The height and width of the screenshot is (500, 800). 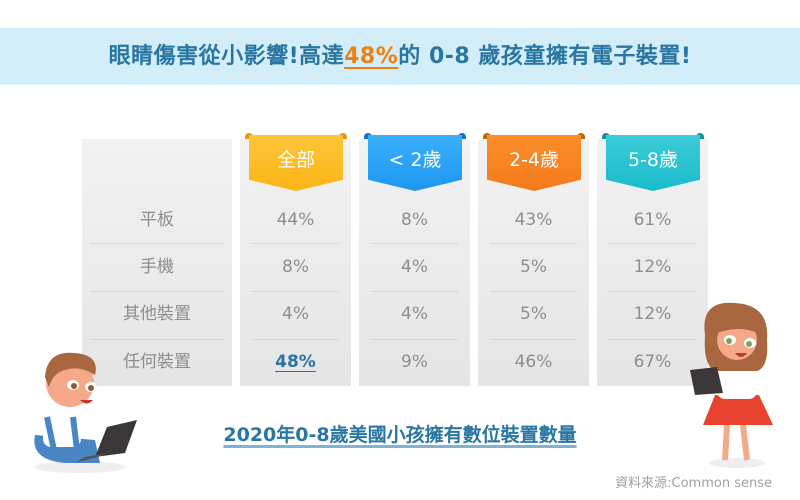 I want to click on table-caption-text: 2020年0-8歲美國小孩擁有數位裝置數量, so click(x=400, y=435).